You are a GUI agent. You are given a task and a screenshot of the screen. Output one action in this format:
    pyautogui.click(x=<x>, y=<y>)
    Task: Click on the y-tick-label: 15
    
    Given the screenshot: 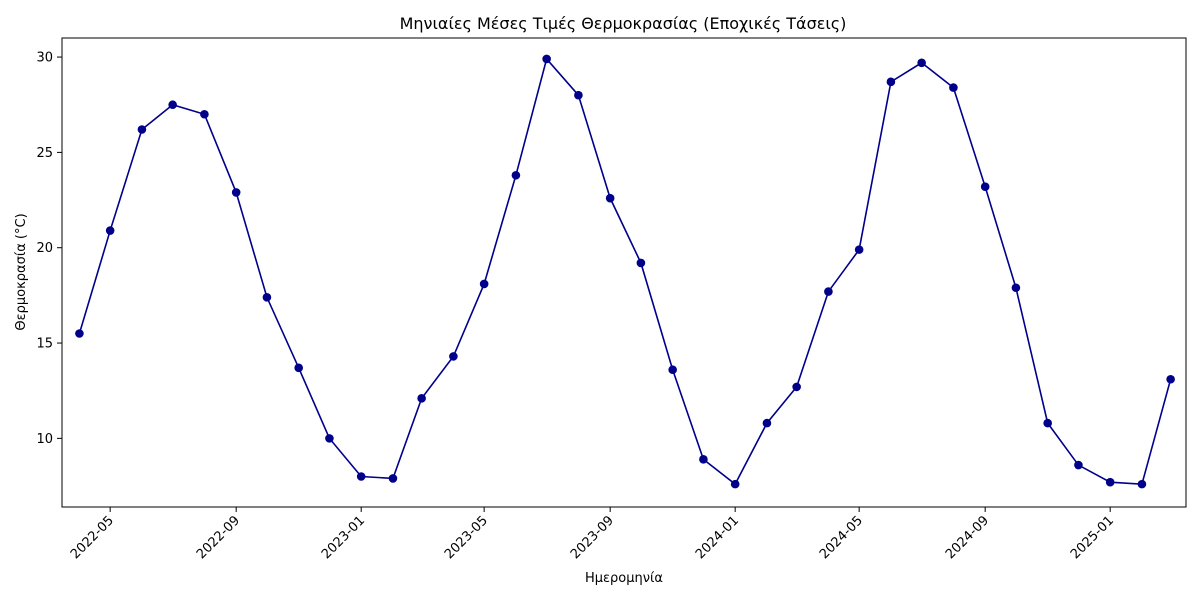 What is the action you would take?
    pyautogui.click(x=44, y=344)
    